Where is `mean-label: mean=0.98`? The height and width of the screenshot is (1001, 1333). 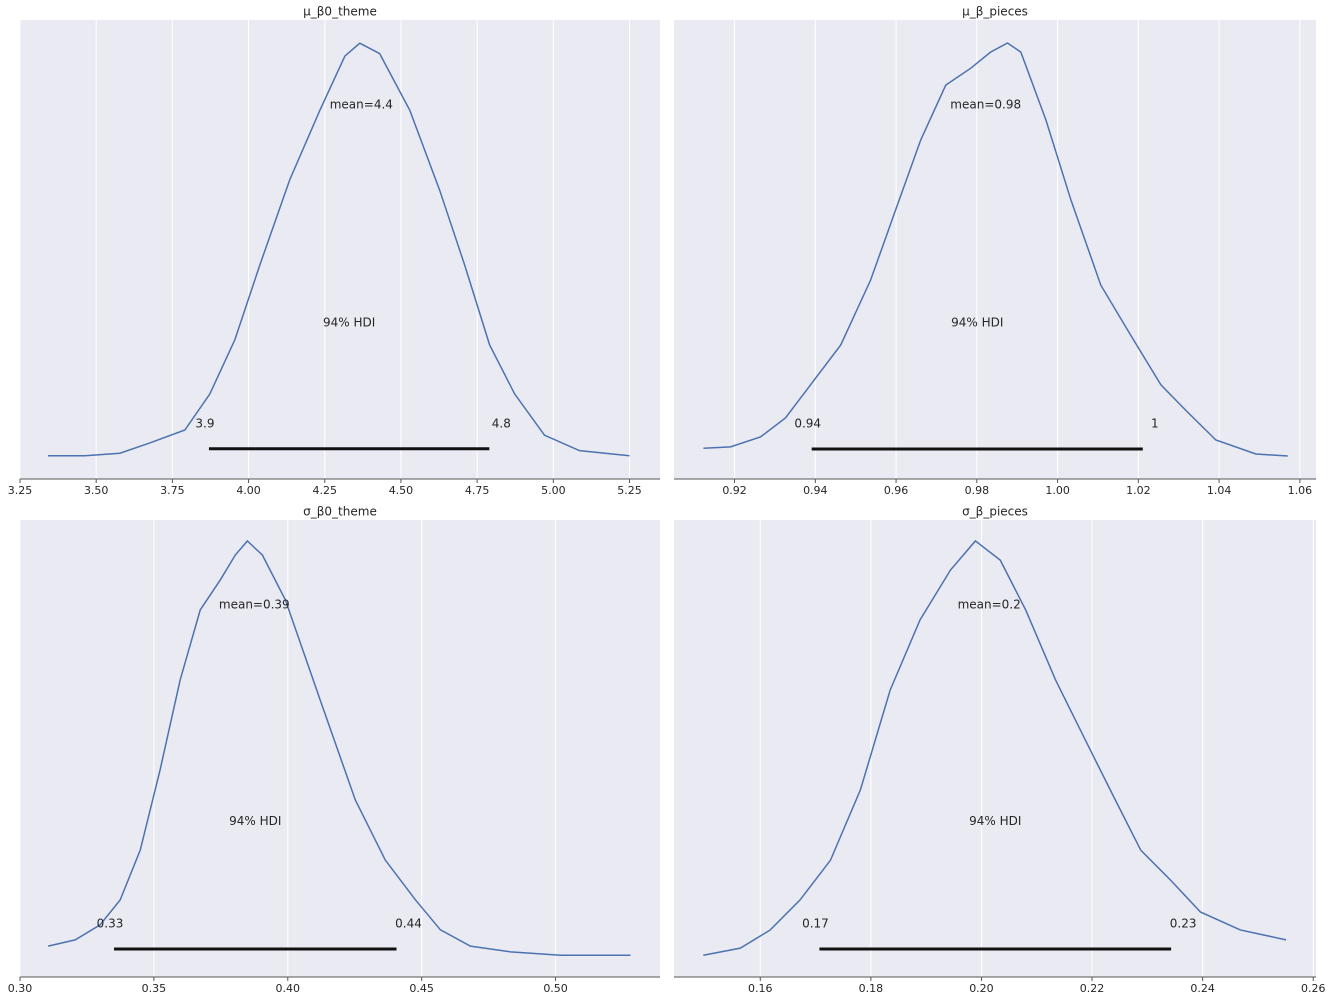
mean-label: mean=0.98 is located at coordinates (985, 105).